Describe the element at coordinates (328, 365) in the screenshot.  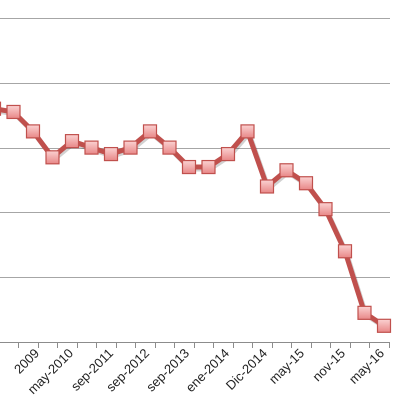
I see `x-tick-label: nov-15` at that location.